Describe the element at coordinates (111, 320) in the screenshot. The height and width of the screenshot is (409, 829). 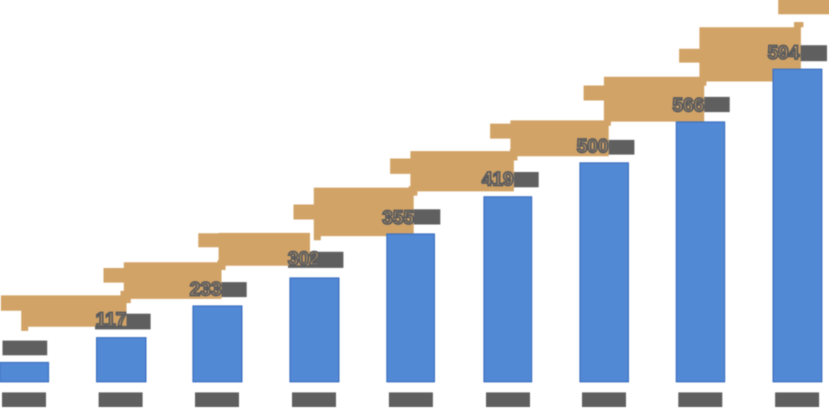
I see `svg-text: 117` at that location.